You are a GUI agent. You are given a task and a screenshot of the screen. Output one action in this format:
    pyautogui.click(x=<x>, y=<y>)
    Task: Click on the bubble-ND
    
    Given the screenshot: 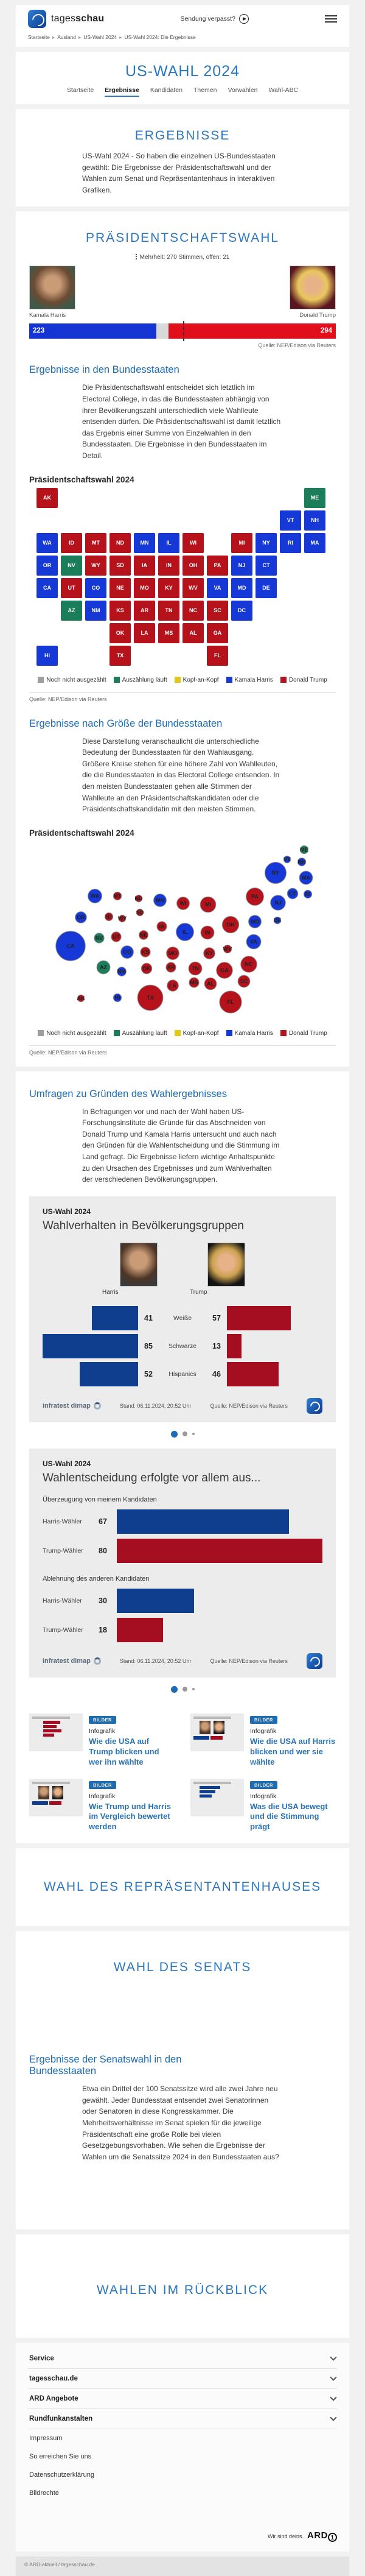 What is the action you would take?
    pyautogui.click(x=138, y=898)
    